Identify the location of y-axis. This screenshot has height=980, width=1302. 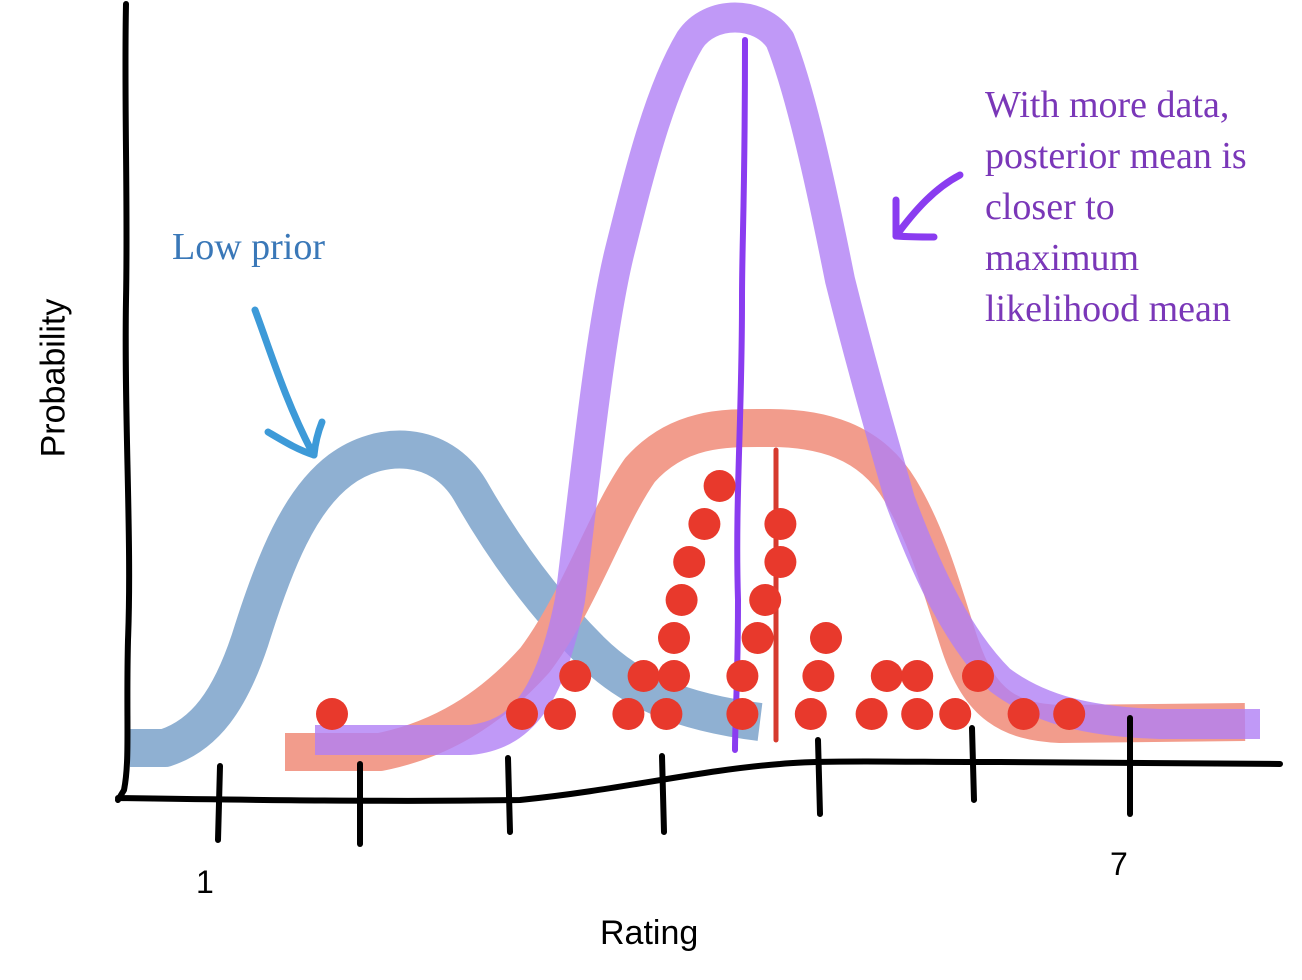
(124, 402).